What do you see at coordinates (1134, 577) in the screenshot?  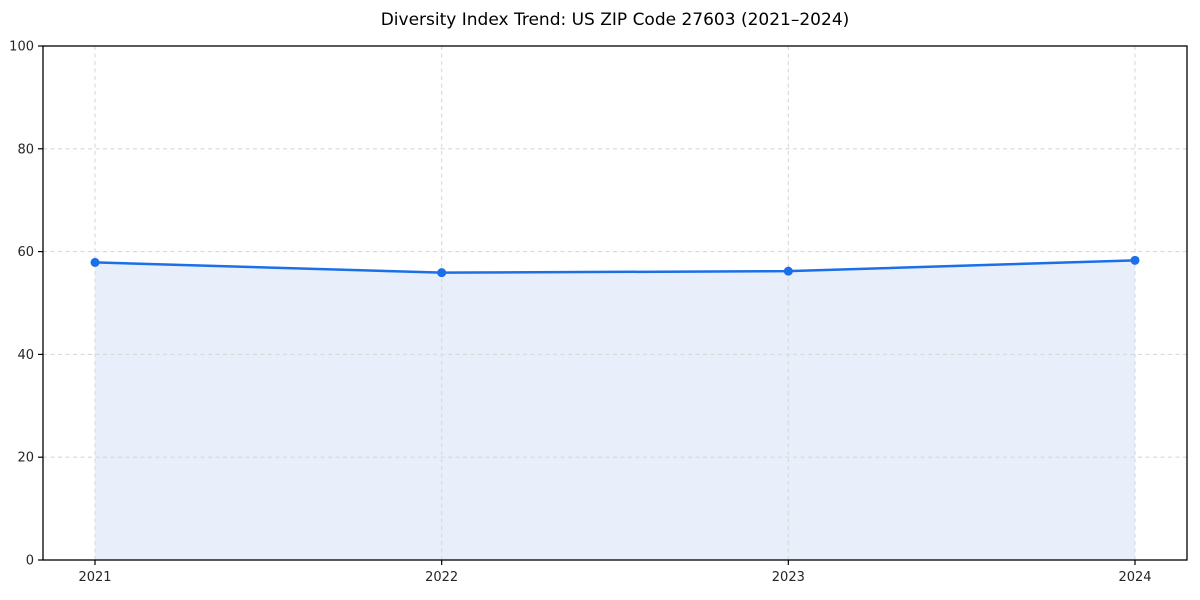 I see `x-tick-label: 2024` at bounding box center [1134, 577].